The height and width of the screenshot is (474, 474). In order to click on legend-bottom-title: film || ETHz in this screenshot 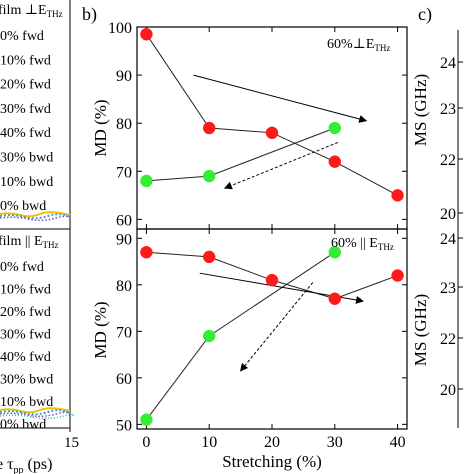, I will do `click(29, 242)`.